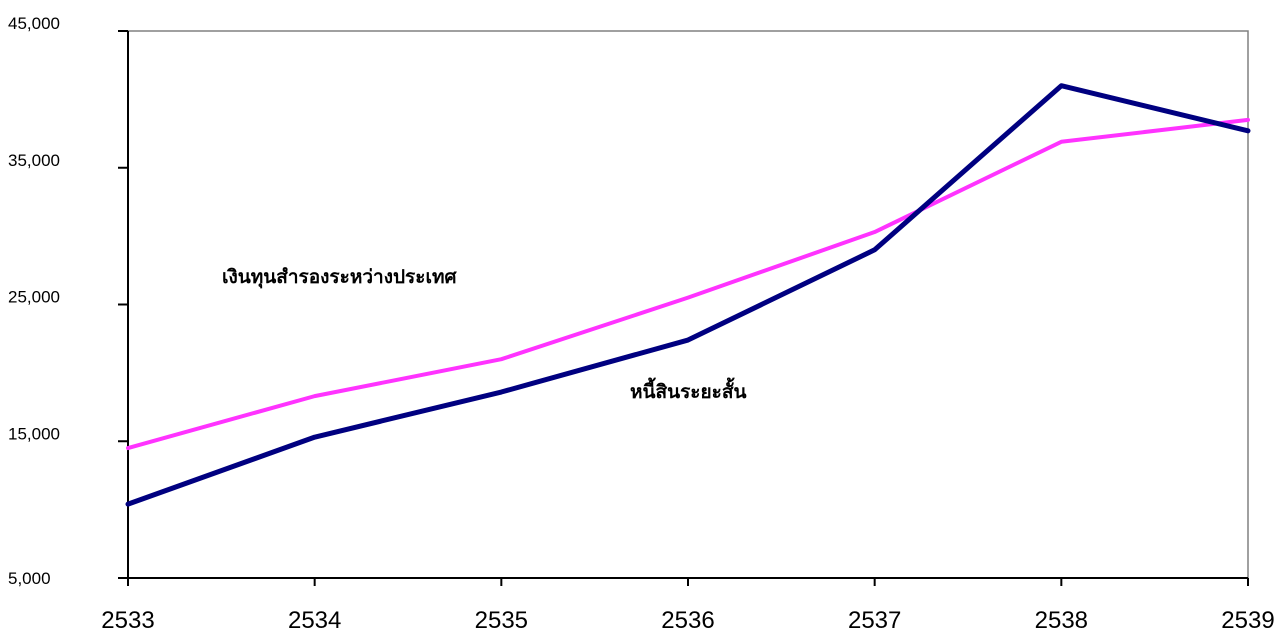 The image size is (1288, 641). What do you see at coordinates (34, 23) in the screenshot?
I see `y-tick-label: 45,000` at bounding box center [34, 23].